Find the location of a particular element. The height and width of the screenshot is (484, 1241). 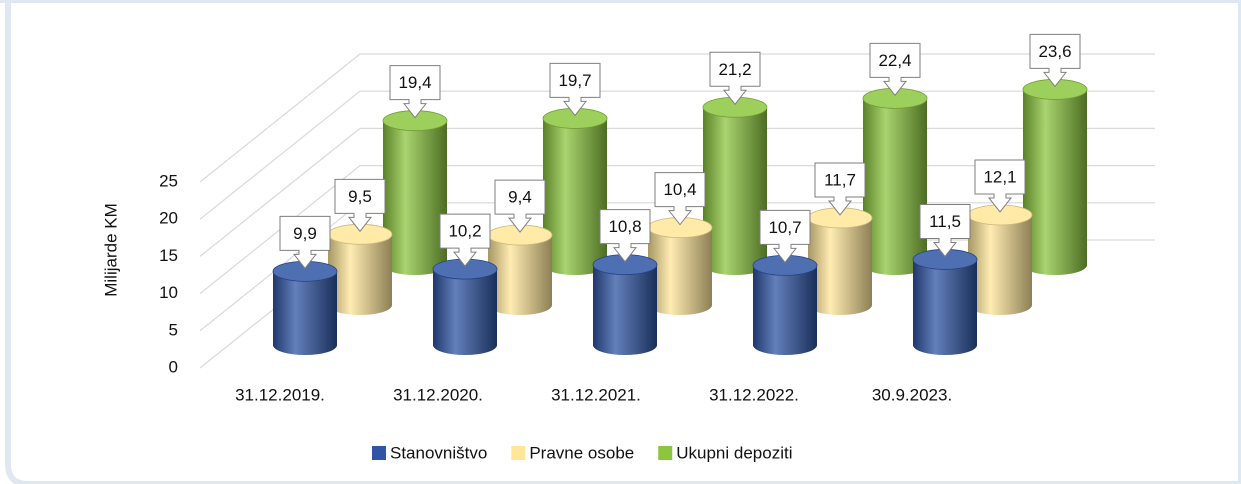

y-tick-label: 25 is located at coordinates (168, 180).